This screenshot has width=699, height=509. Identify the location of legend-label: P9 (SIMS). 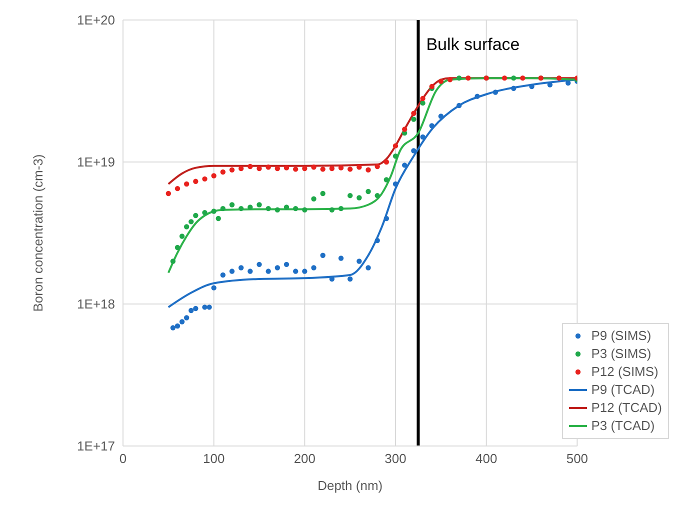
(621, 336).